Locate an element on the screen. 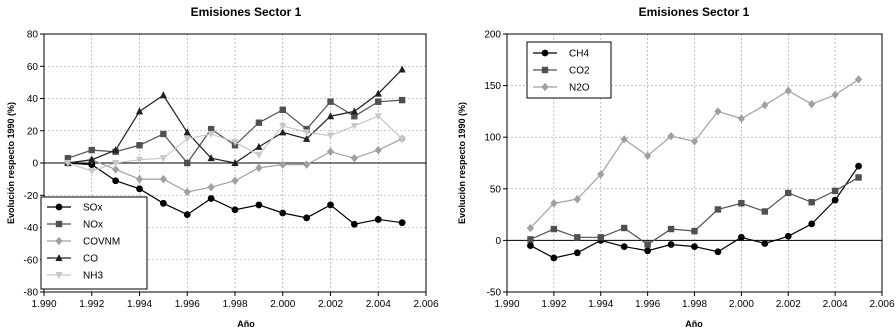 The width and height of the screenshot is (896, 336). left-x-tick-label: 1.994 is located at coordinates (139, 304).